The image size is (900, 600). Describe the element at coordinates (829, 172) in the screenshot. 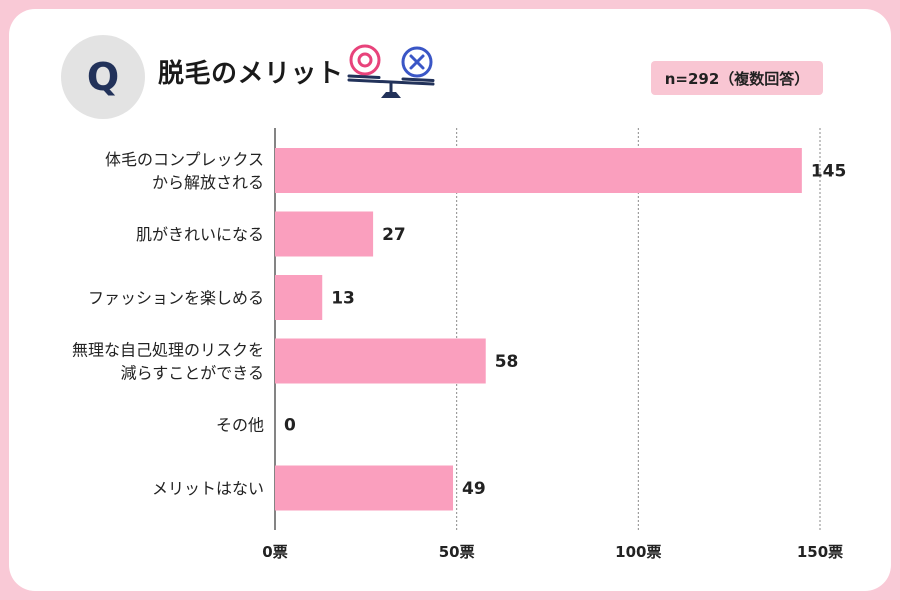

I see `value-label: 145` at that location.